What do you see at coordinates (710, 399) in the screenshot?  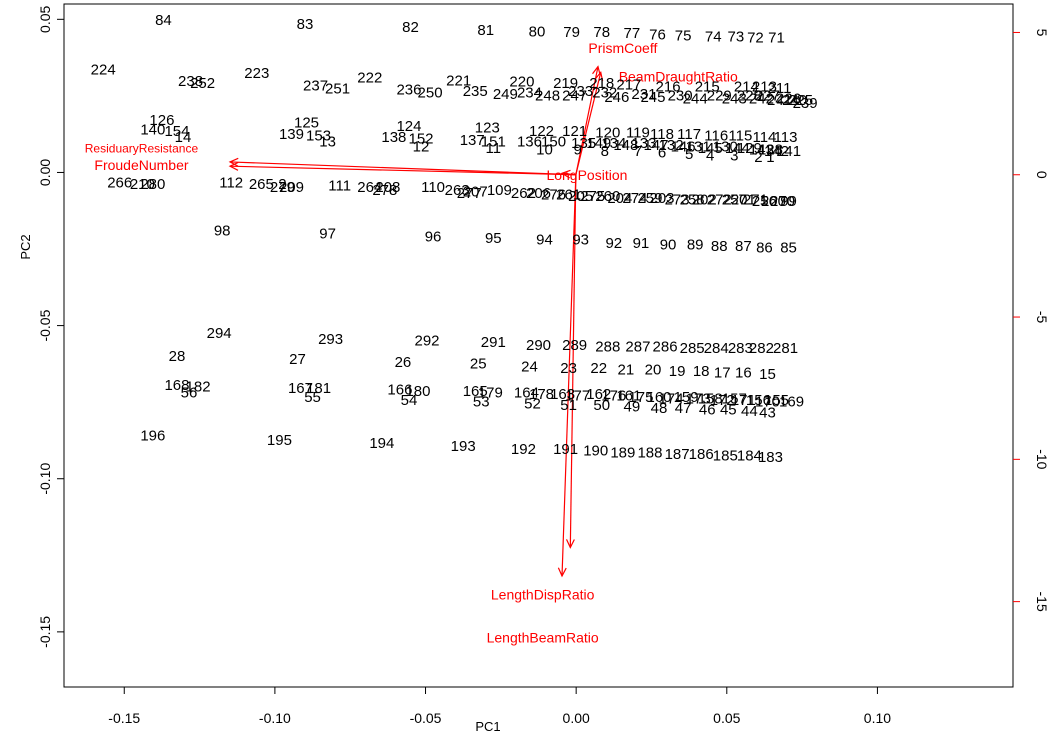 I see `point-label: 158` at bounding box center [710, 399].